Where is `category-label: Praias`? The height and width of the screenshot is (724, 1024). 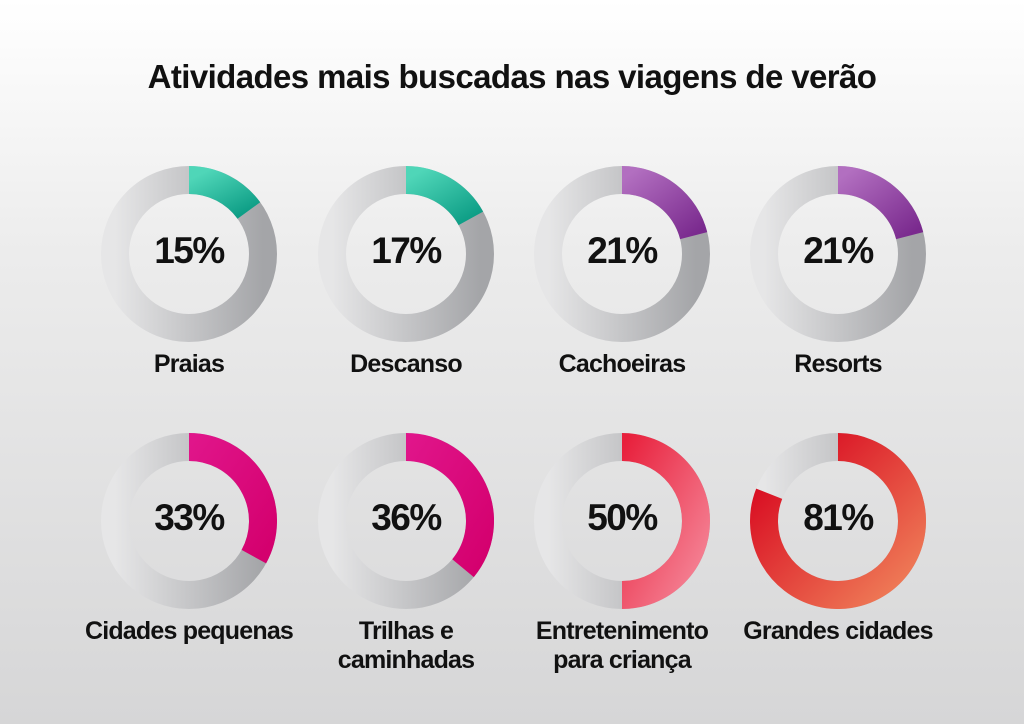 category-label: Praias is located at coordinates (189, 364).